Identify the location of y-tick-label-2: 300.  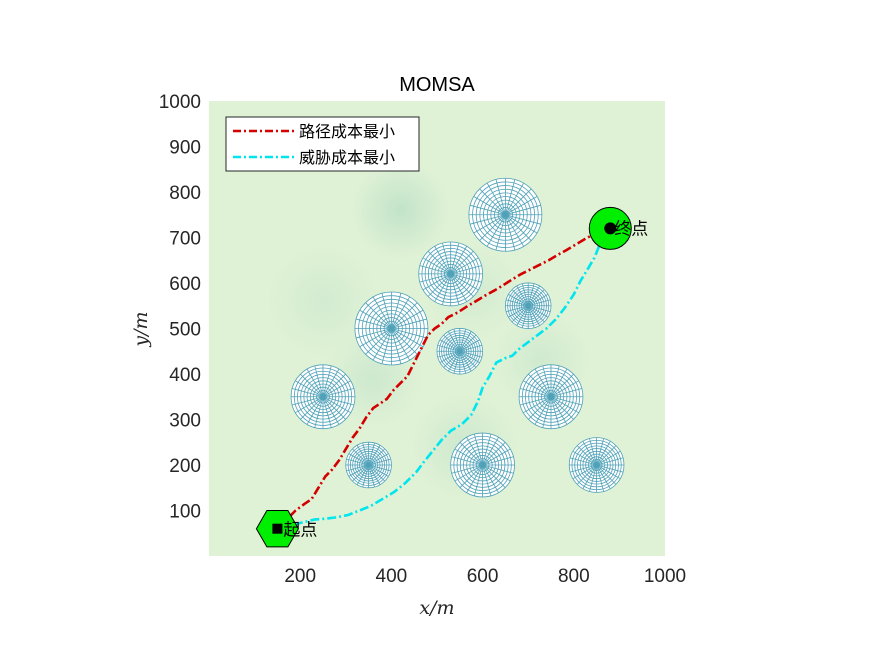
(185, 421).